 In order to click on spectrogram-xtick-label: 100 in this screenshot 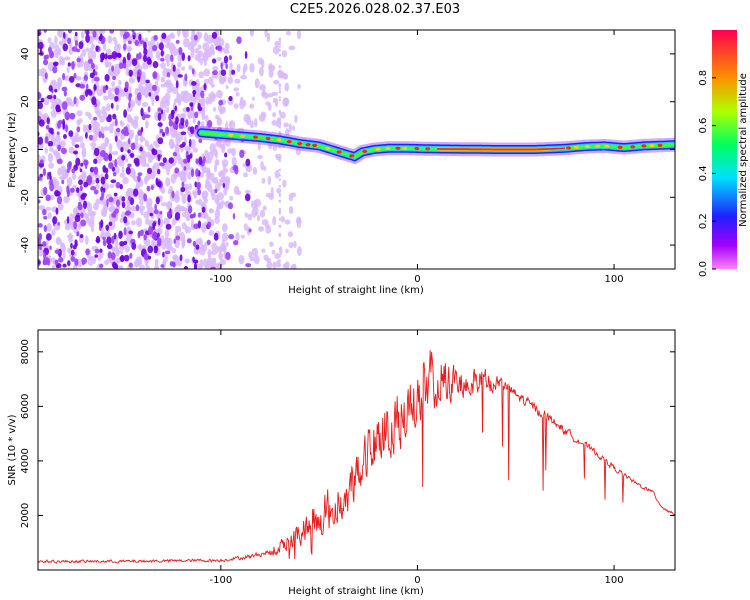, I will do `click(614, 279)`.